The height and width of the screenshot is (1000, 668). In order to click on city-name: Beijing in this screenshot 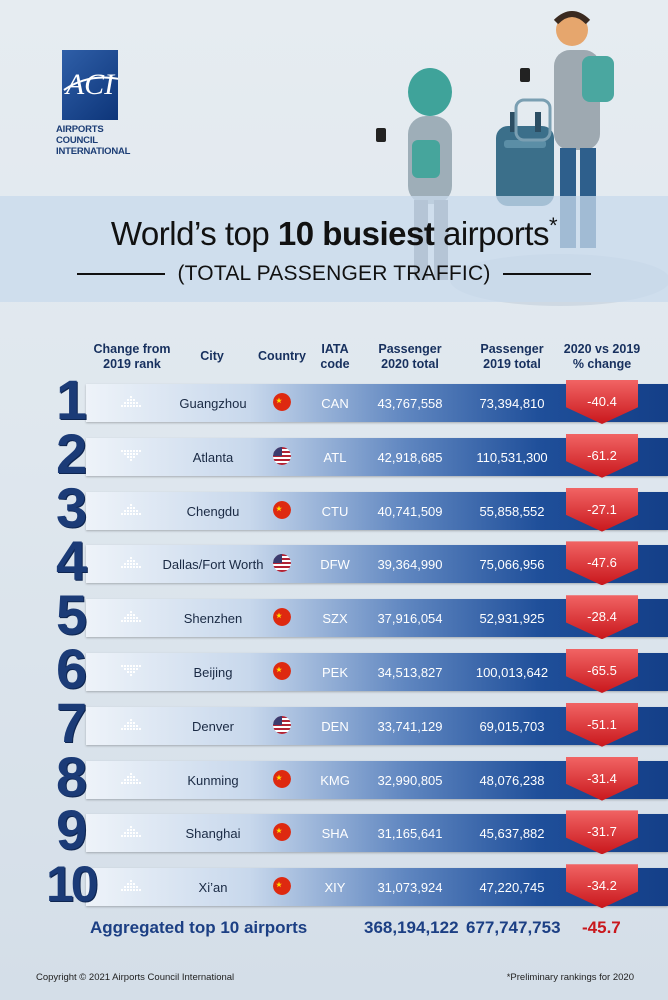, I will do `click(213, 672)`.